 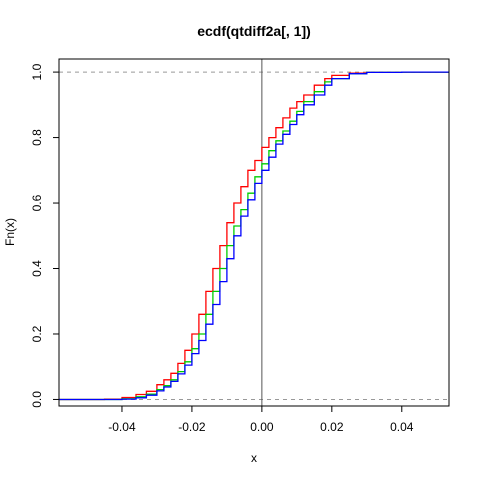 I want to click on x-axis: -0.04 -0.02 0.00 0.02 0.04, so click(x=261, y=420).